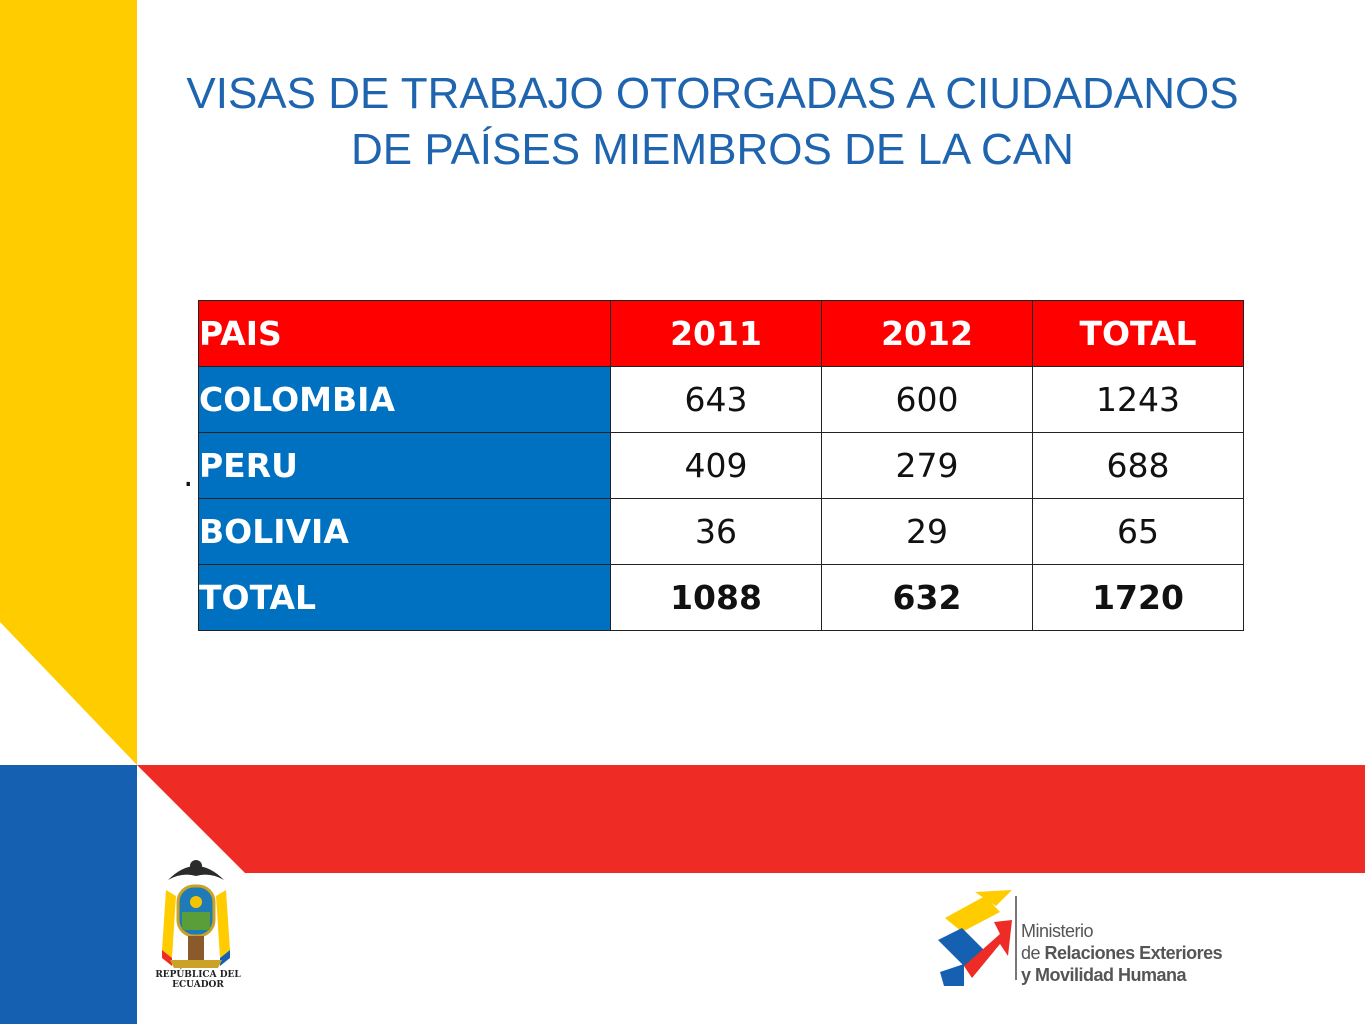 This screenshot has width=1365, height=1024. I want to click on ministry-line-2-bold: Relaciones Exteriores, so click(1133, 953).